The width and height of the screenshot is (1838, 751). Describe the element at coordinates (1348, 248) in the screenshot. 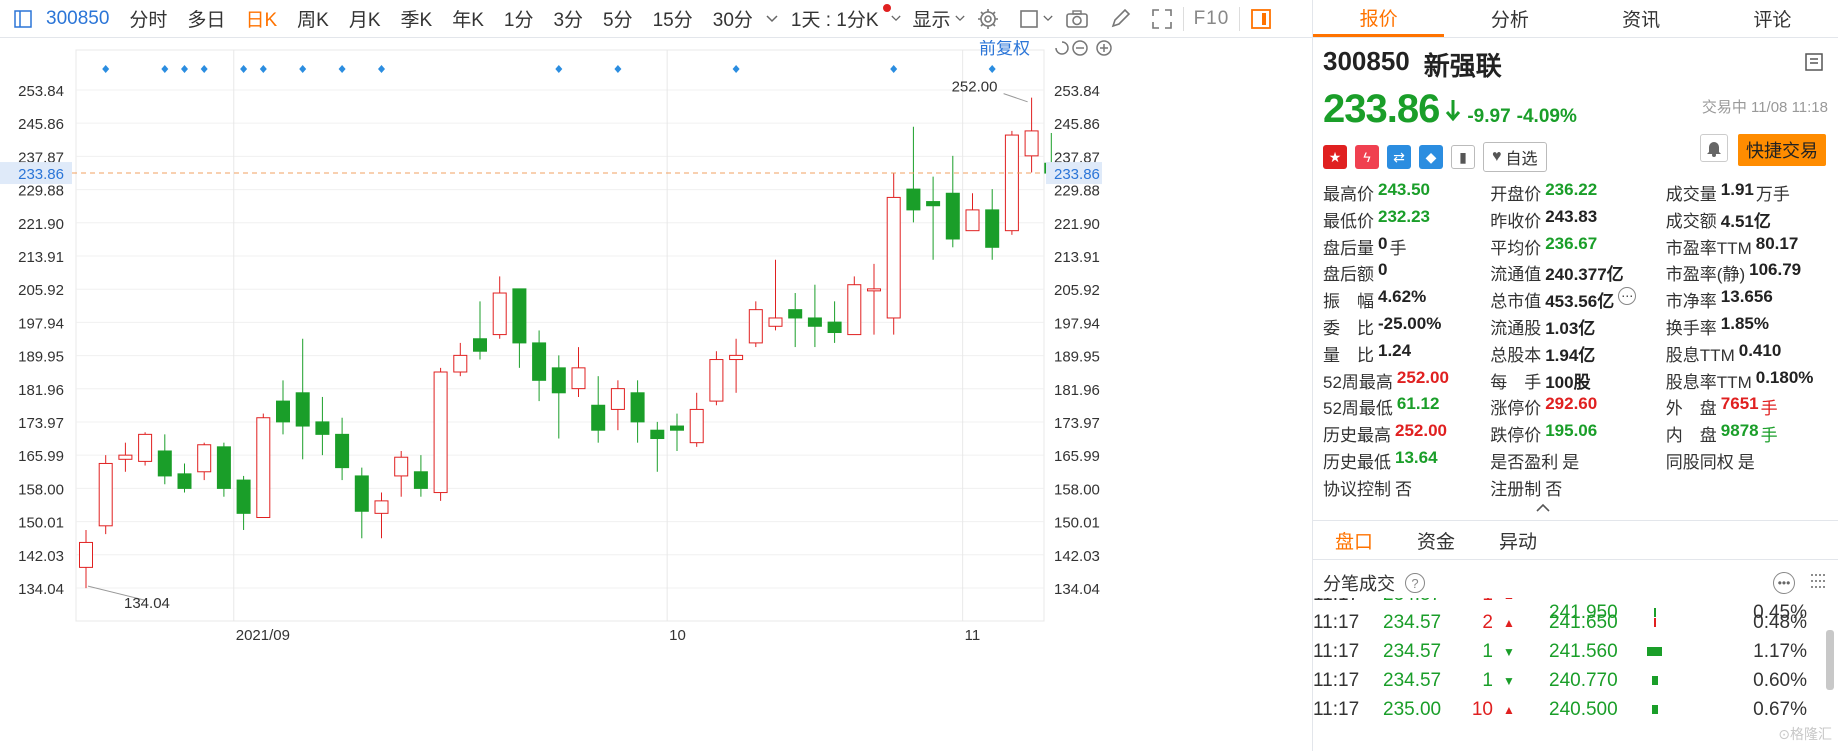

I see `stat-label: 盘后量` at that location.